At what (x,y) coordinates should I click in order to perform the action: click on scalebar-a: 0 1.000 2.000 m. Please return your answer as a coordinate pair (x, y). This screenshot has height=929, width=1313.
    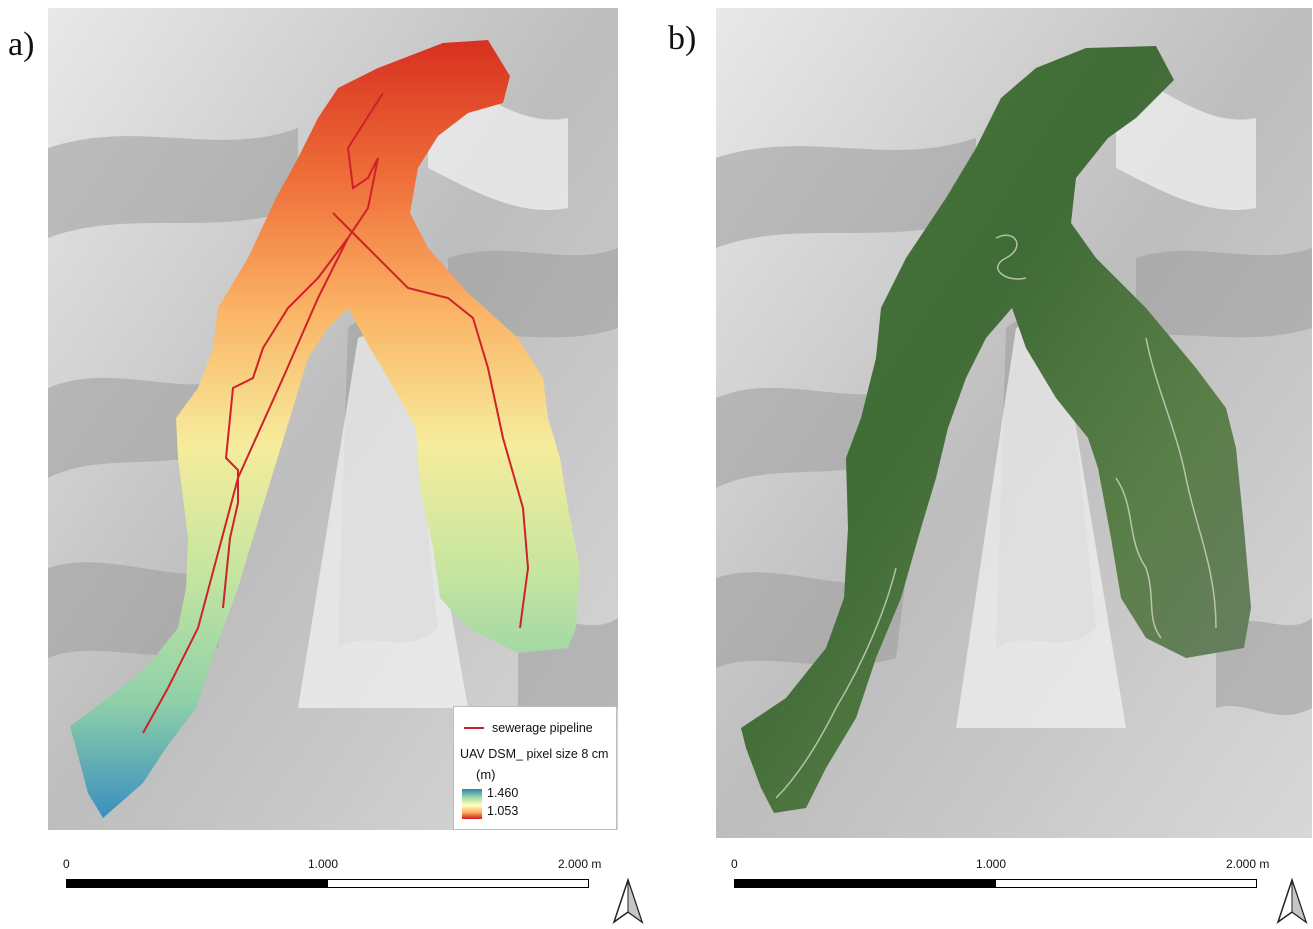
    Looking at the image, I should click on (340, 887).